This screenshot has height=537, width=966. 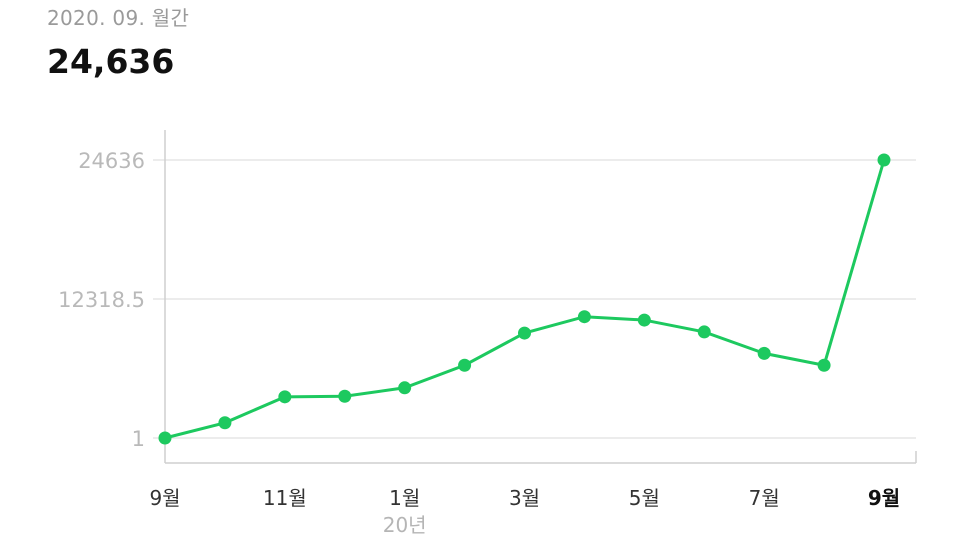 I want to click on x-tick-labels: 9월 11월 1월 3월 5월 7월 9월 20년, so click(x=524, y=511).